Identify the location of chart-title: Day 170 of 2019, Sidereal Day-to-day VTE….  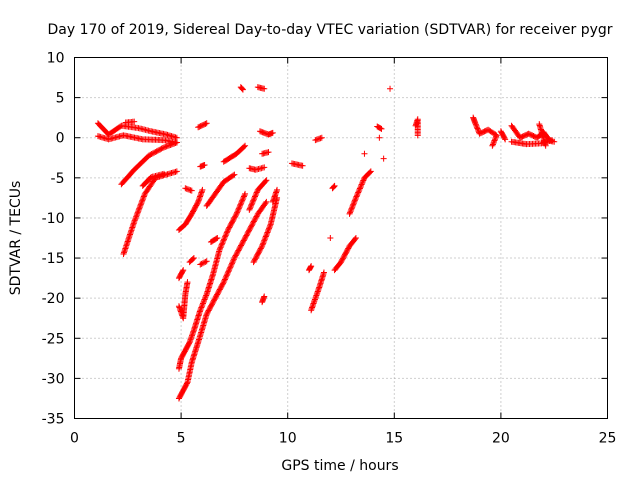
(329, 30).